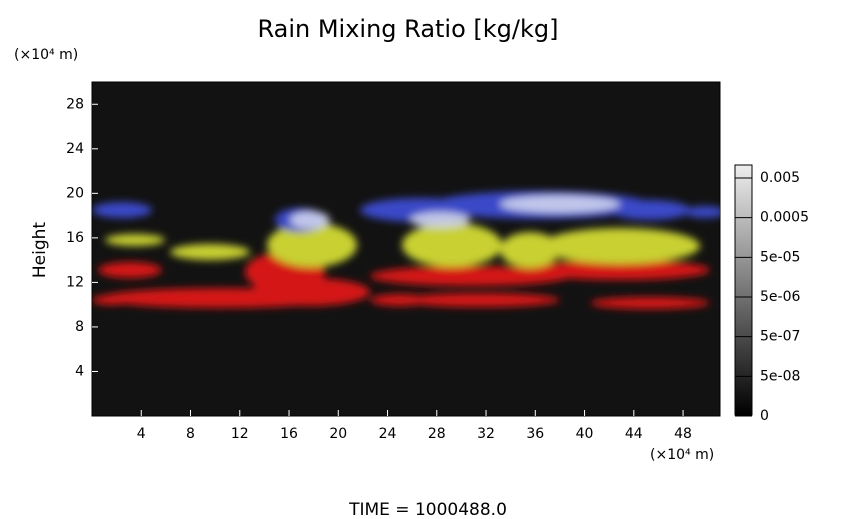  I want to click on x-tick-label: 16, so click(289, 434).